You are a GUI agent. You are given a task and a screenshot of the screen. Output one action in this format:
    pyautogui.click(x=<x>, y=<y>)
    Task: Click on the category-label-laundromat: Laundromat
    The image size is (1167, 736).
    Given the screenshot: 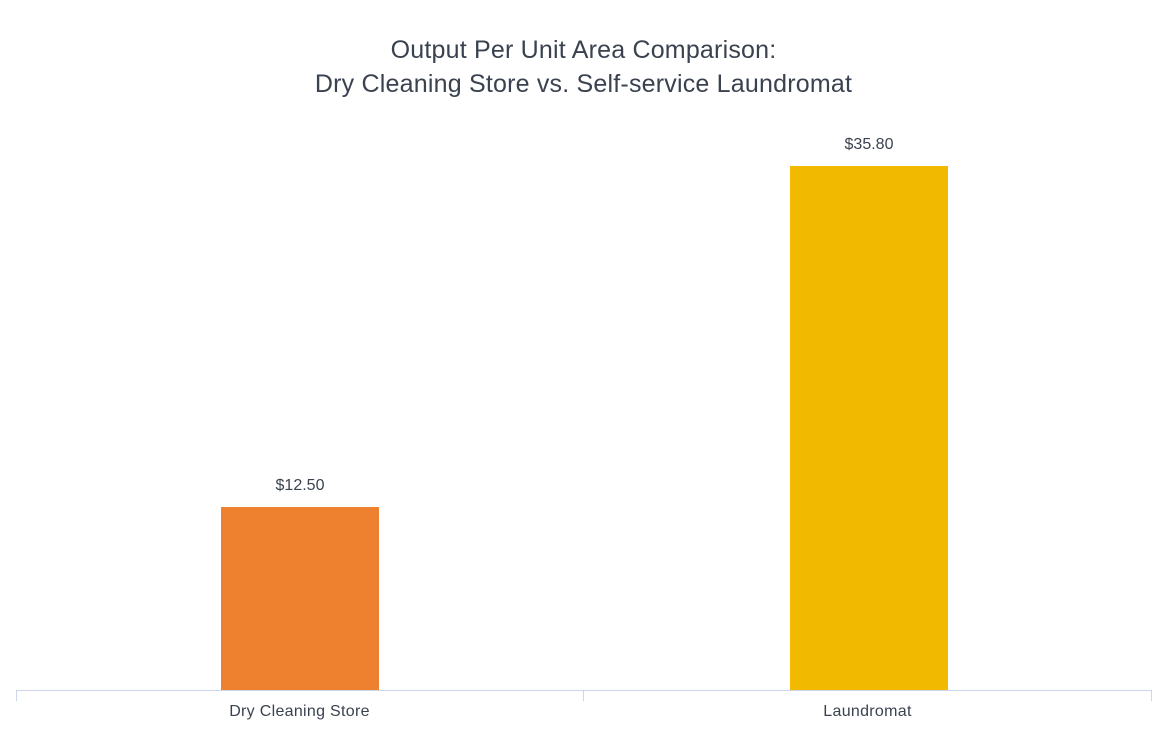 What is the action you would take?
    pyautogui.click(x=867, y=711)
    